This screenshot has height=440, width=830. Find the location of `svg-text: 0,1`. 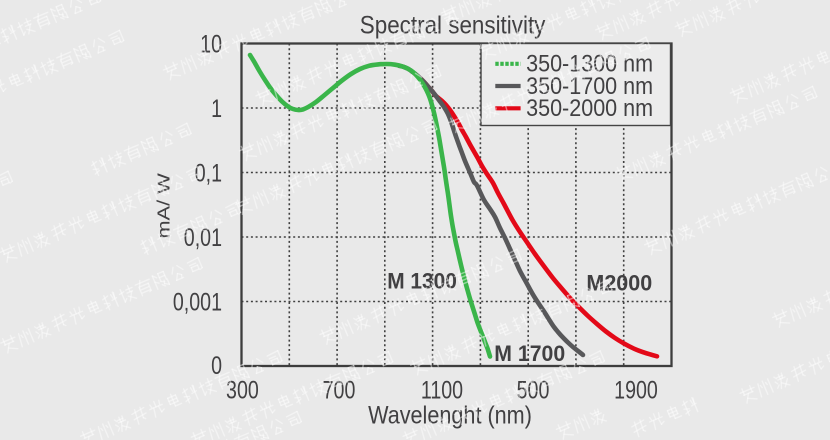

svg-text: 0,1 is located at coordinates (208, 173).